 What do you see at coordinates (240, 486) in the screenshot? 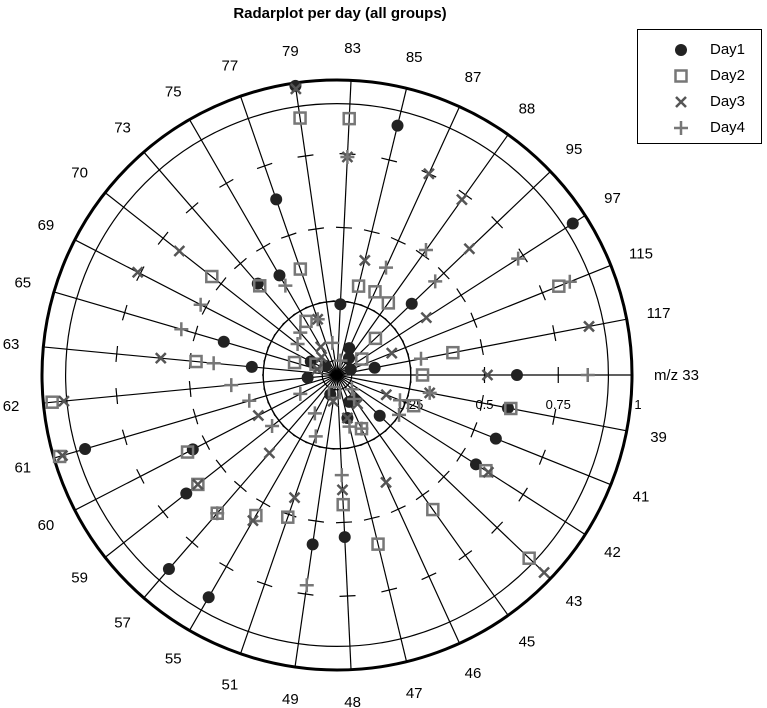
I see `tick-57-0.5` at bounding box center [240, 486].